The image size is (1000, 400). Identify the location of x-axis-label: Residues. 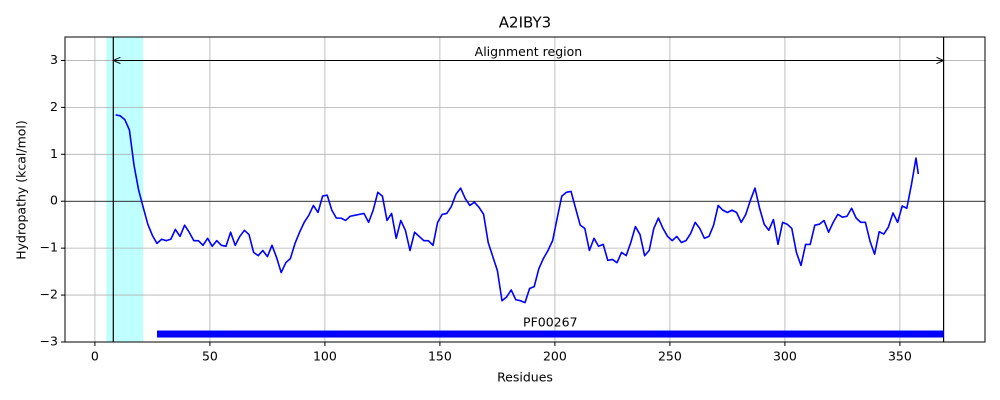
(525, 377).